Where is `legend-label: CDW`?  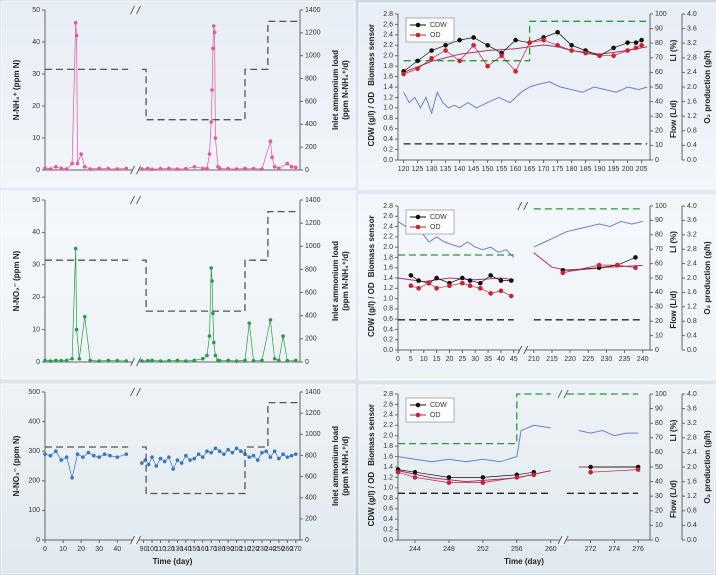 legend-label: CDW is located at coordinates (438, 405).